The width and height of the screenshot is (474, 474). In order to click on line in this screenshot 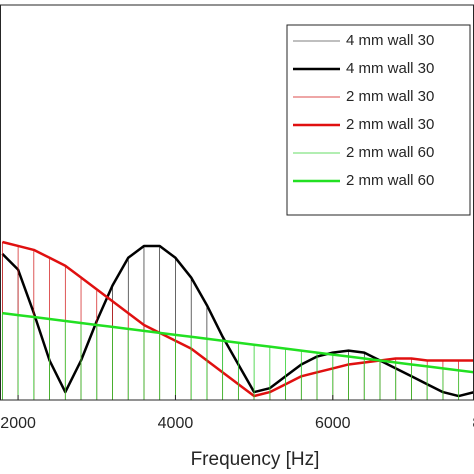, I will do `click(238, 342)`.